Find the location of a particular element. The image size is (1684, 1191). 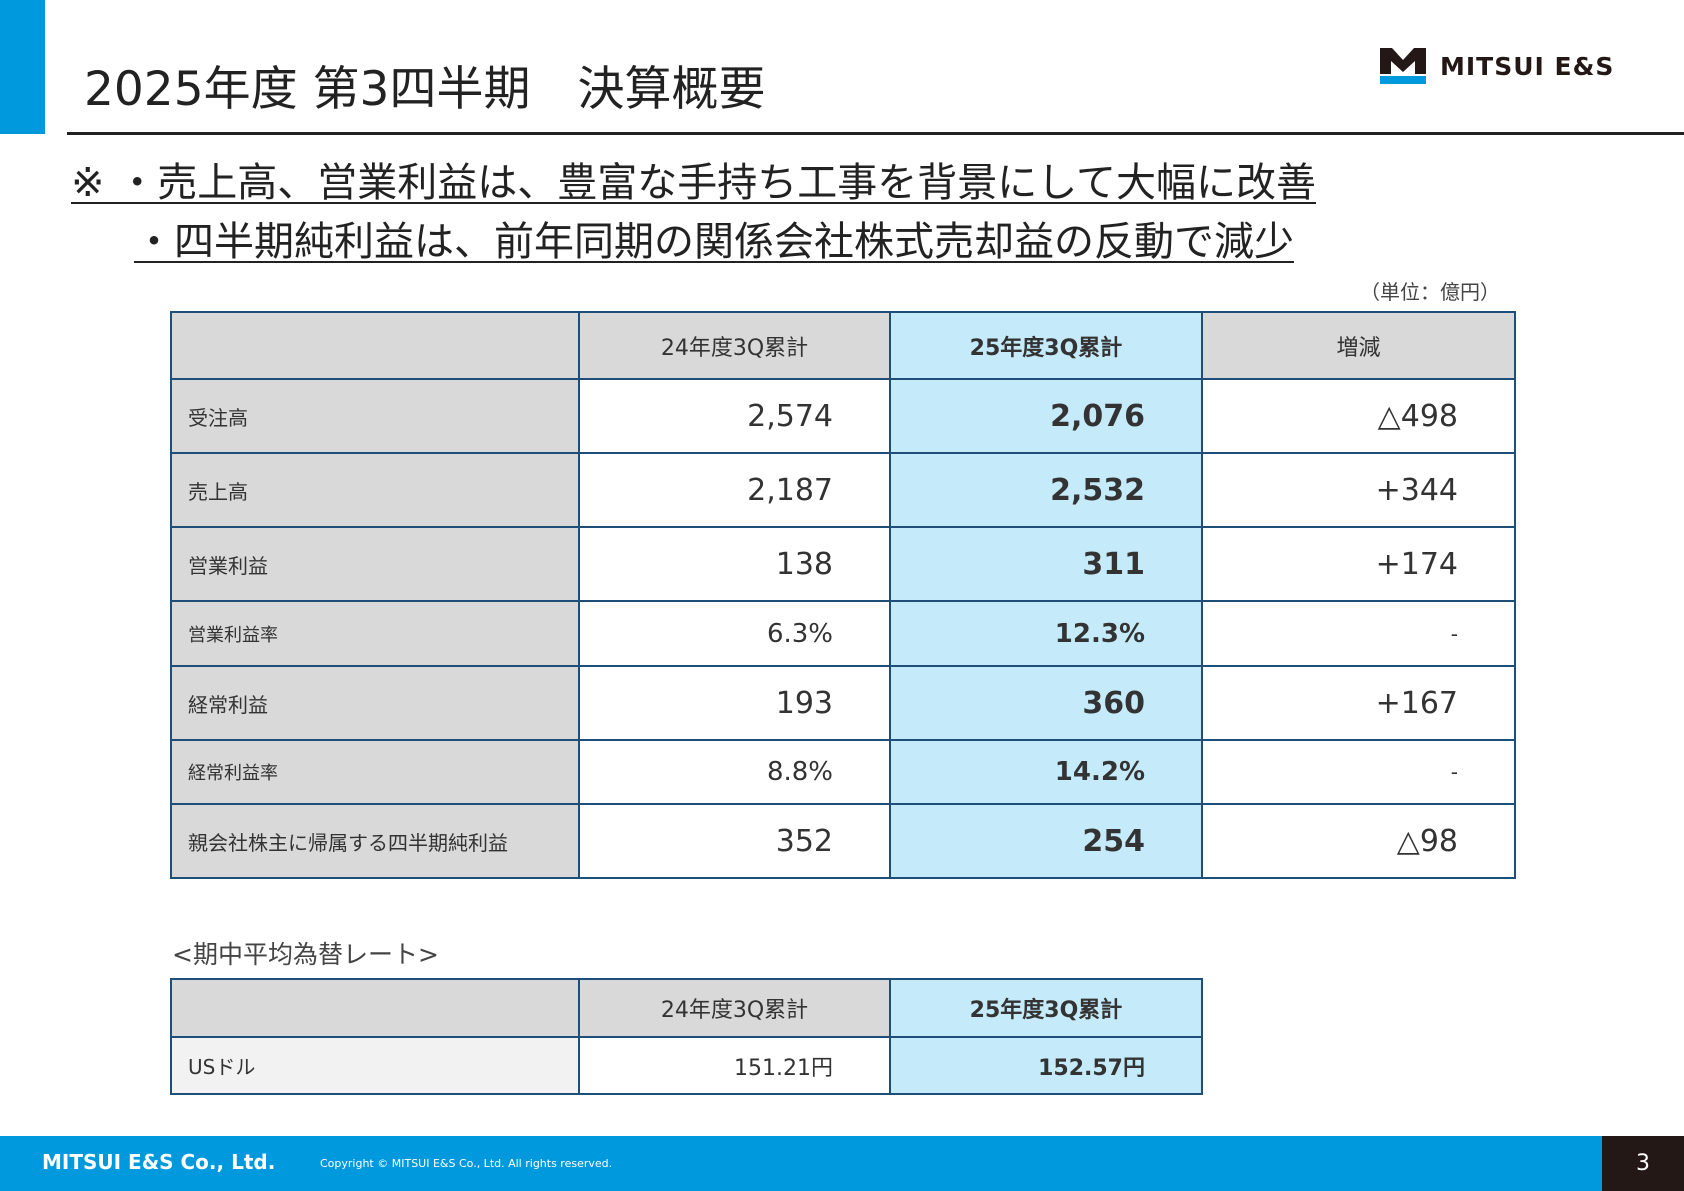

logo-text: MITSUI E&S is located at coordinates (1527, 66).